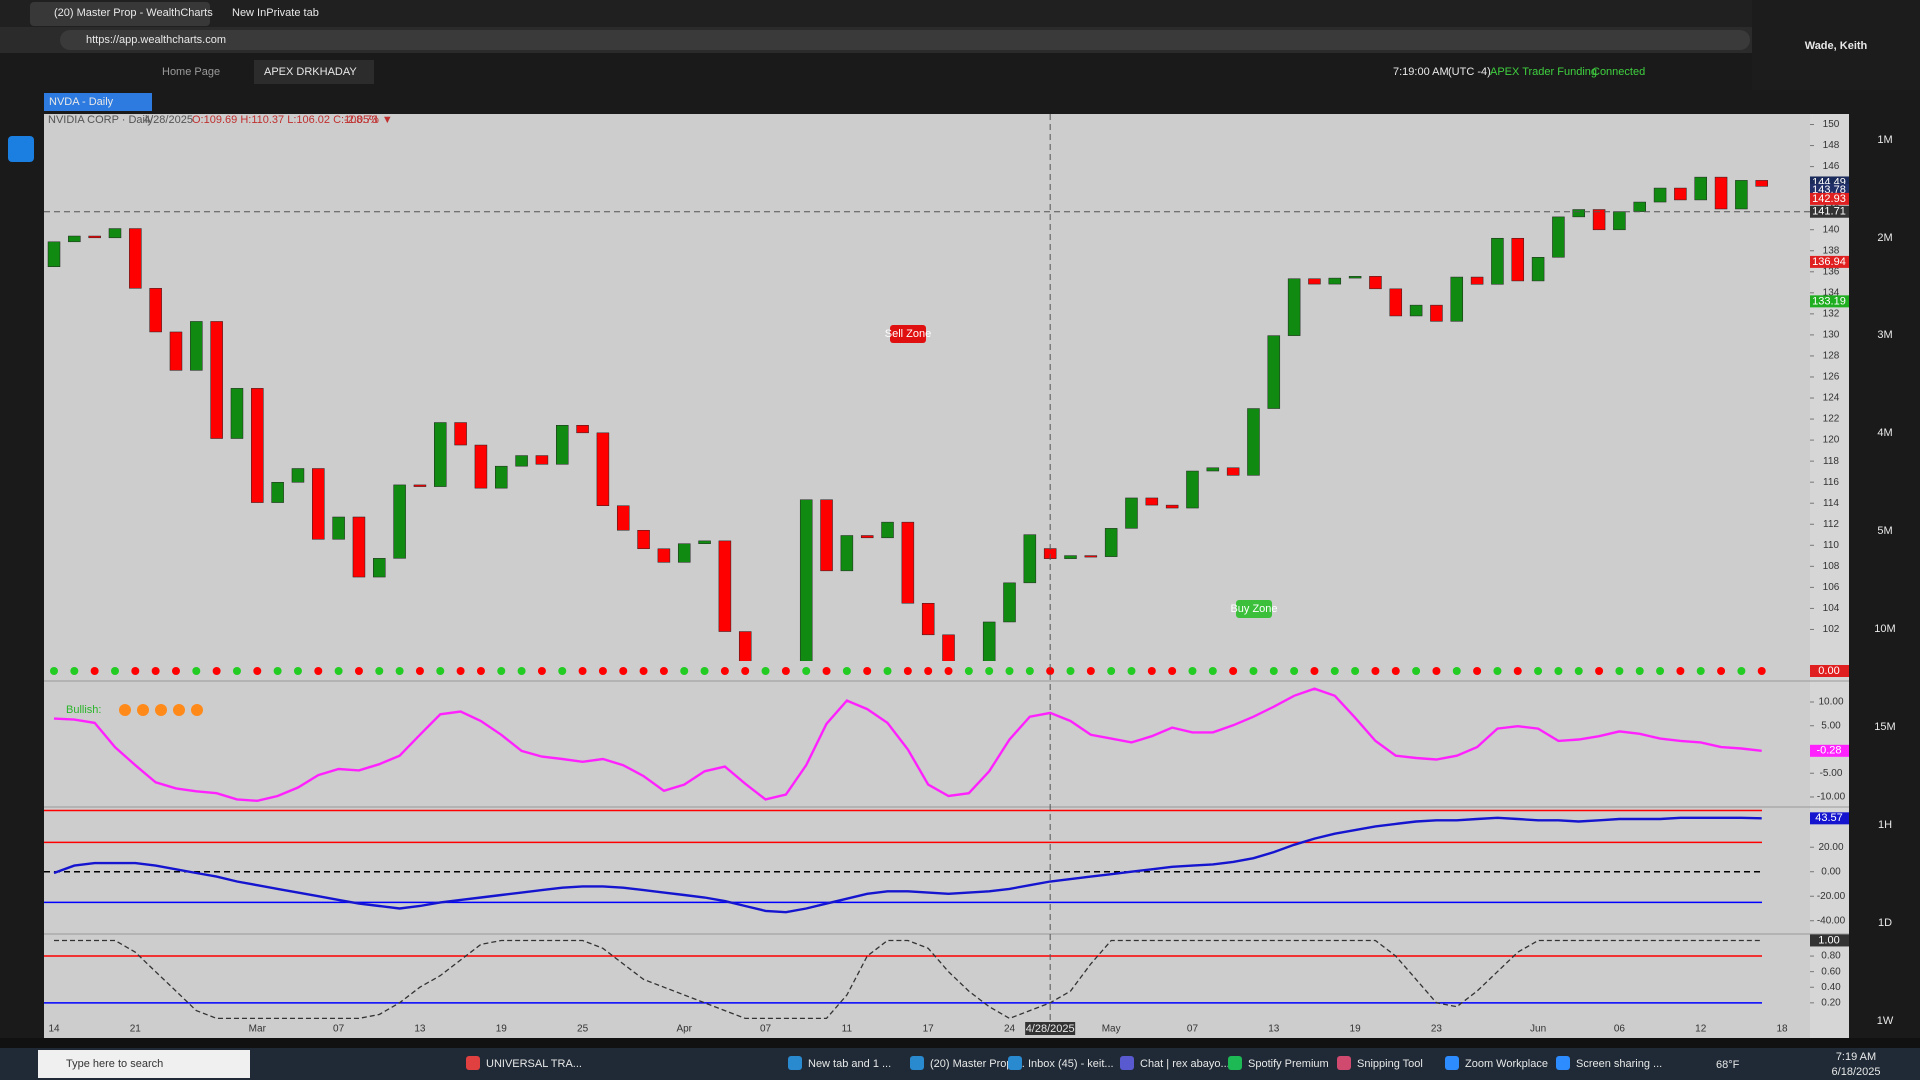  Describe the element at coordinates (907, 865) in the screenshot. I see `indicator-line` at that location.